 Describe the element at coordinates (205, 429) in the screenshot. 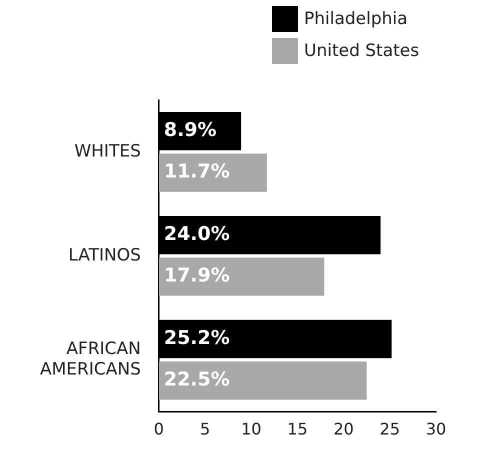

I see `x-tick-label: 5` at that location.